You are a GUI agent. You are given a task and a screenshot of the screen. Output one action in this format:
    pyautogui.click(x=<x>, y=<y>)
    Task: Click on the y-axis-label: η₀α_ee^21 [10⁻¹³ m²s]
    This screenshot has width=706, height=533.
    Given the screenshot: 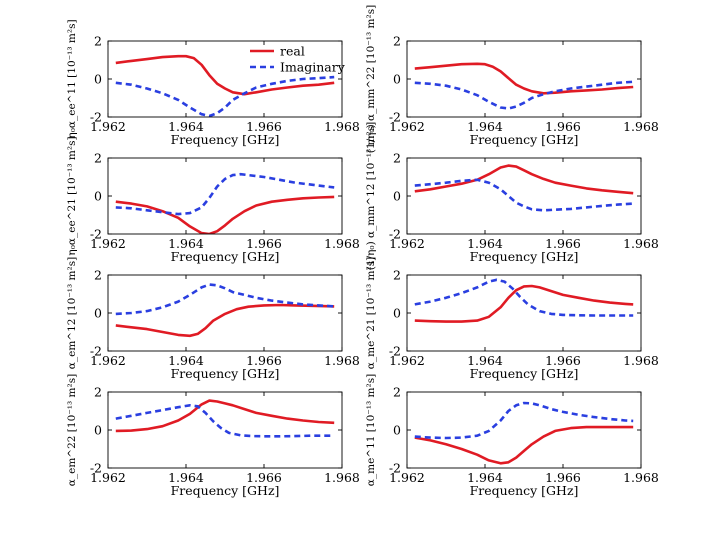 What is the action you would take?
    pyautogui.click(x=72, y=195)
    